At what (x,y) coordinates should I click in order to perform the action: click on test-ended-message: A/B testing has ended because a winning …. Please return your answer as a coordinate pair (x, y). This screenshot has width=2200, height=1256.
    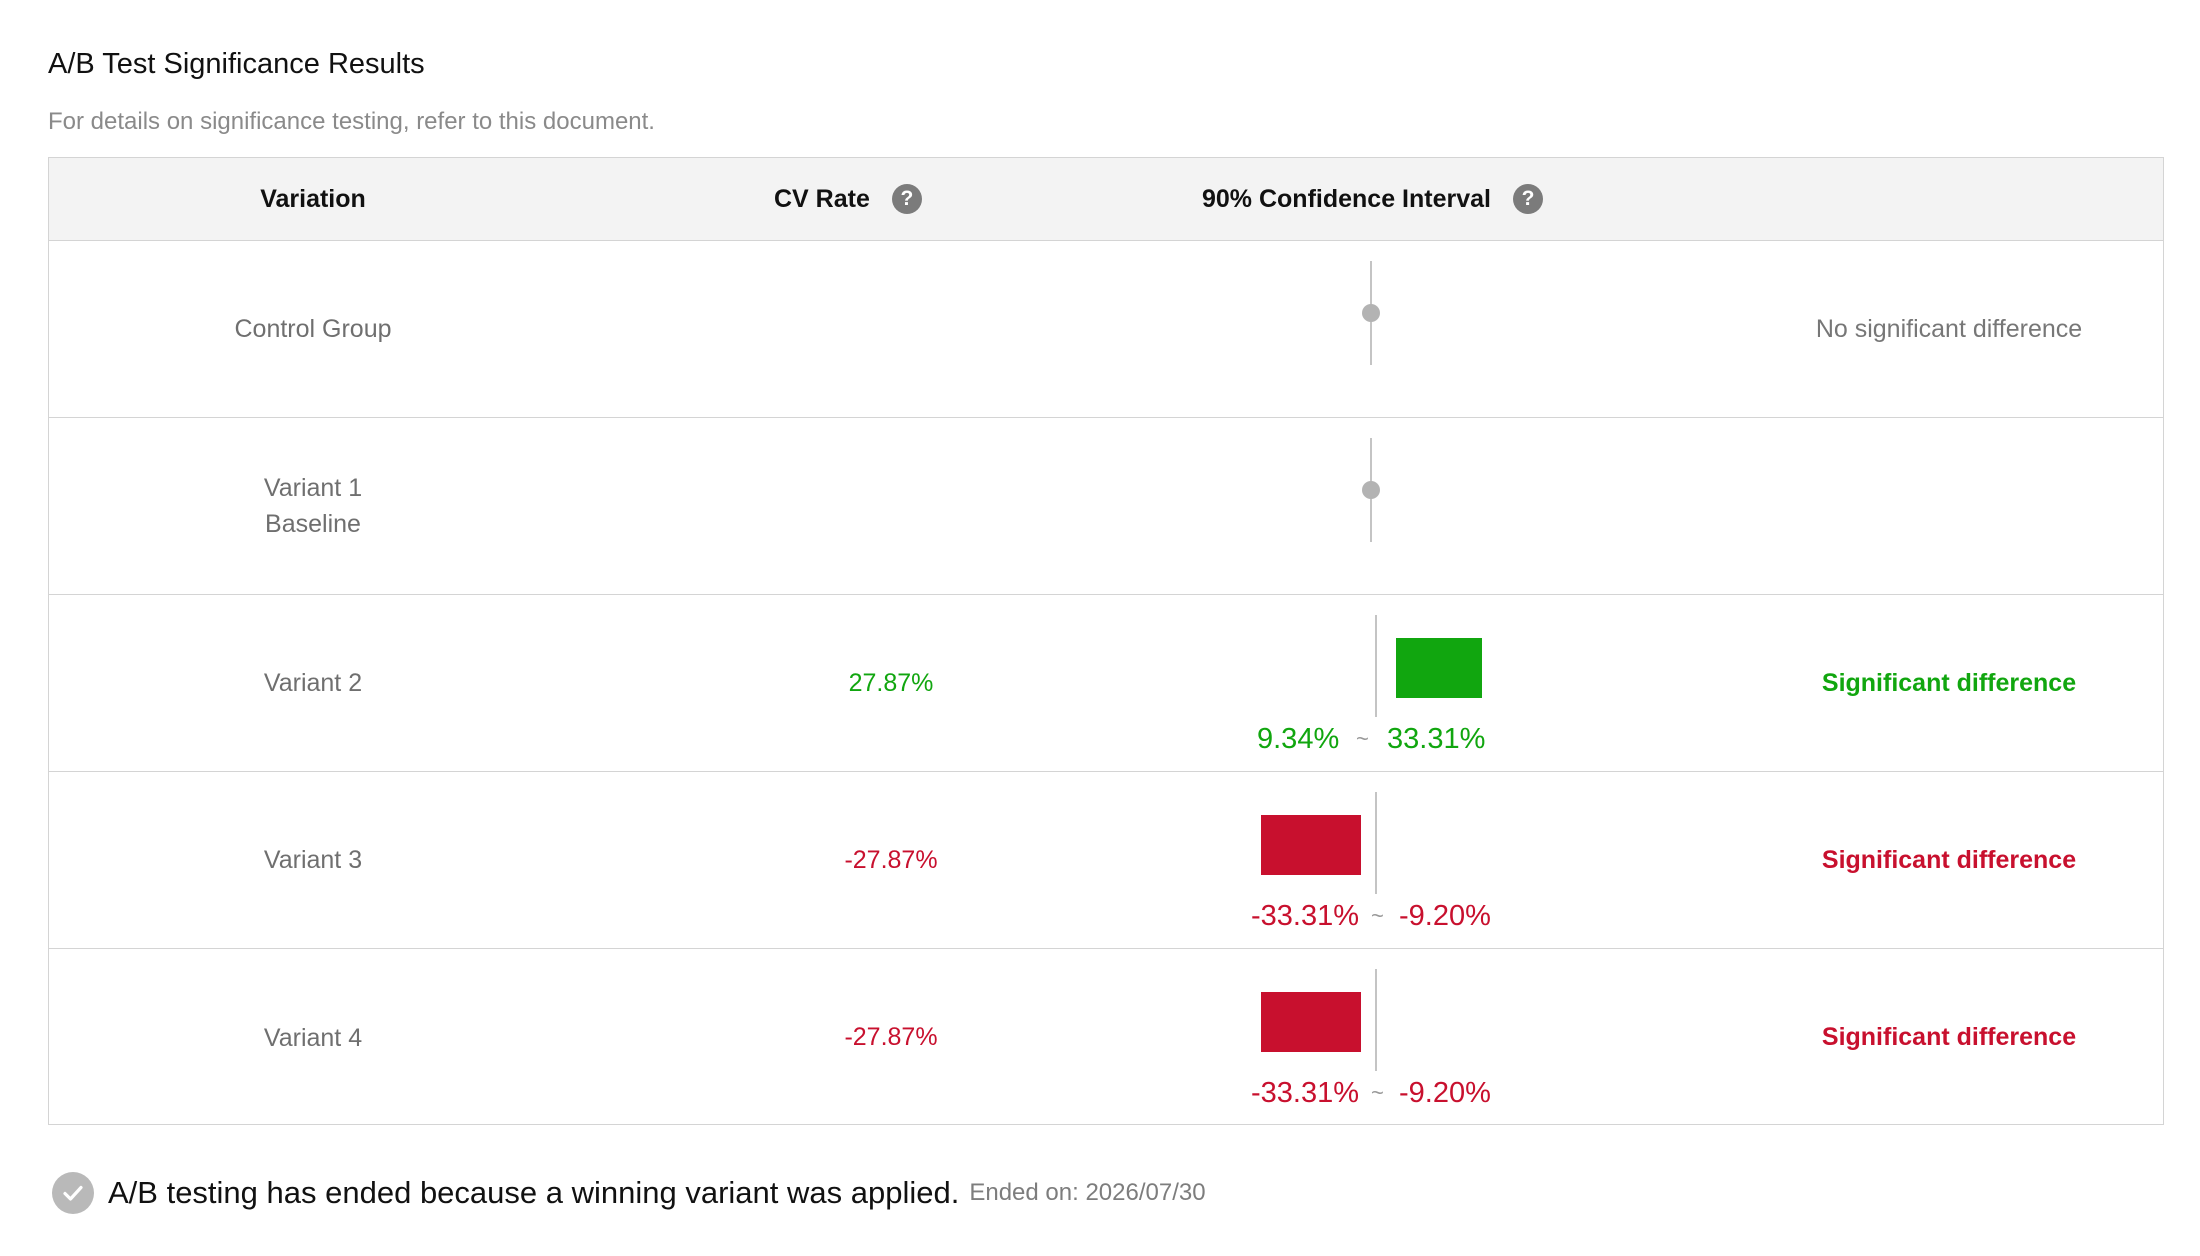
    Looking at the image, I should click on (534, 1192).